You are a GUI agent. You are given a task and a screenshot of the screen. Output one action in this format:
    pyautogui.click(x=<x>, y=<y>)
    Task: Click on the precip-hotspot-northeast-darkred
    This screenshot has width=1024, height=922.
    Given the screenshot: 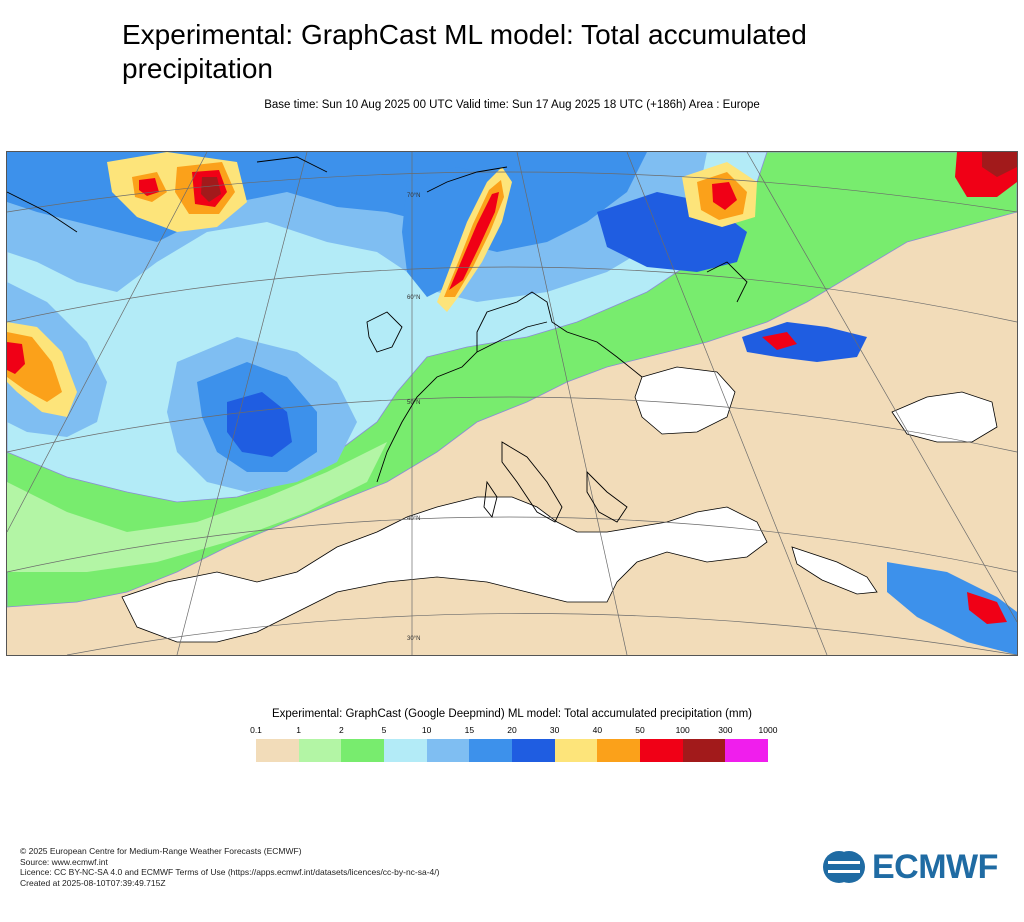 What is the action you would take?
    pyautogui.click(x=999, y=164)
    